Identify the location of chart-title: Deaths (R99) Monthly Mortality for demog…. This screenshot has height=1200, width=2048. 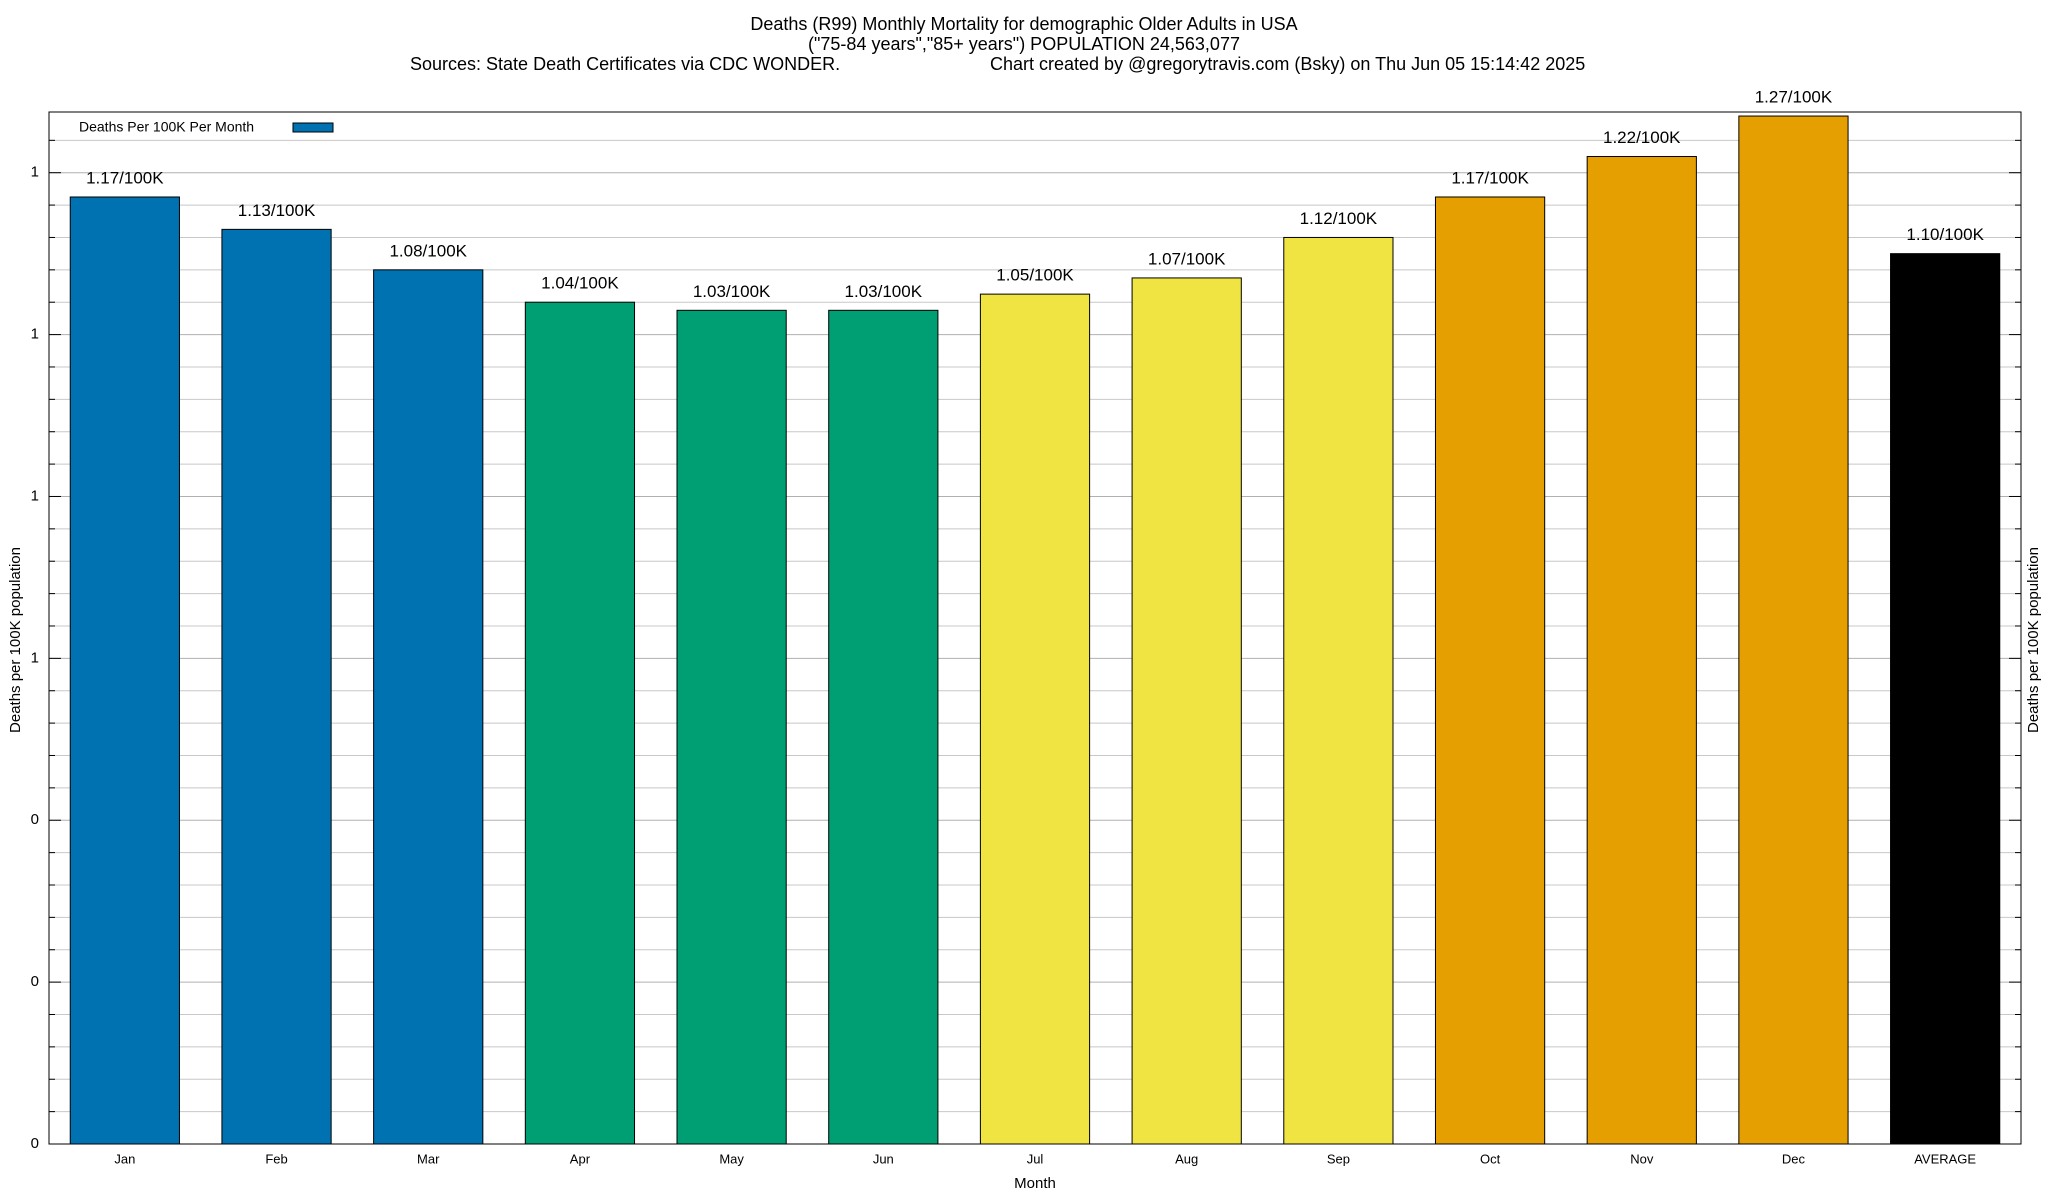
(1023, 24).